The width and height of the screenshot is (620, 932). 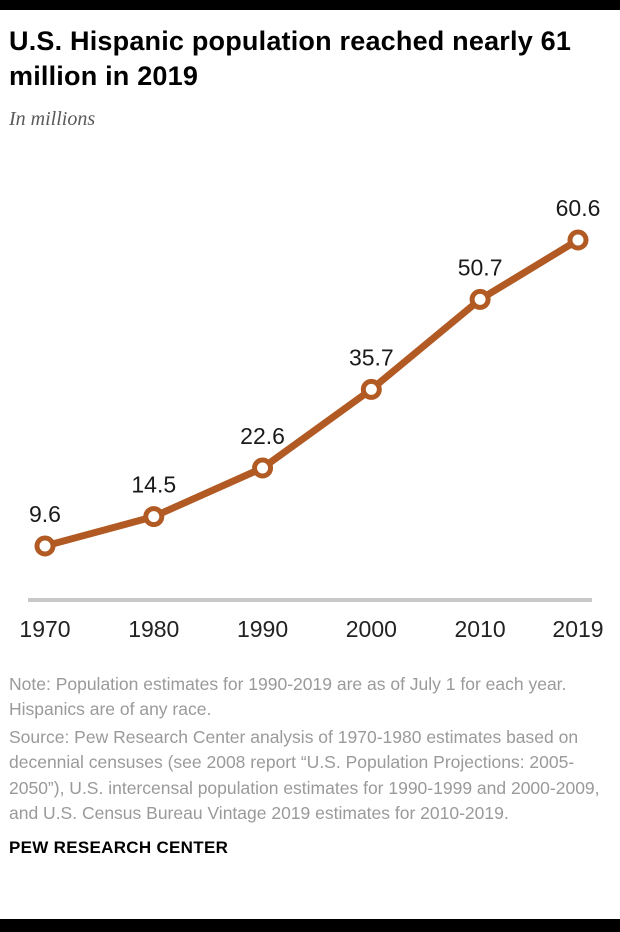 I want to click on x-axis-tick-label: 1970, so click(x=44, y=629).